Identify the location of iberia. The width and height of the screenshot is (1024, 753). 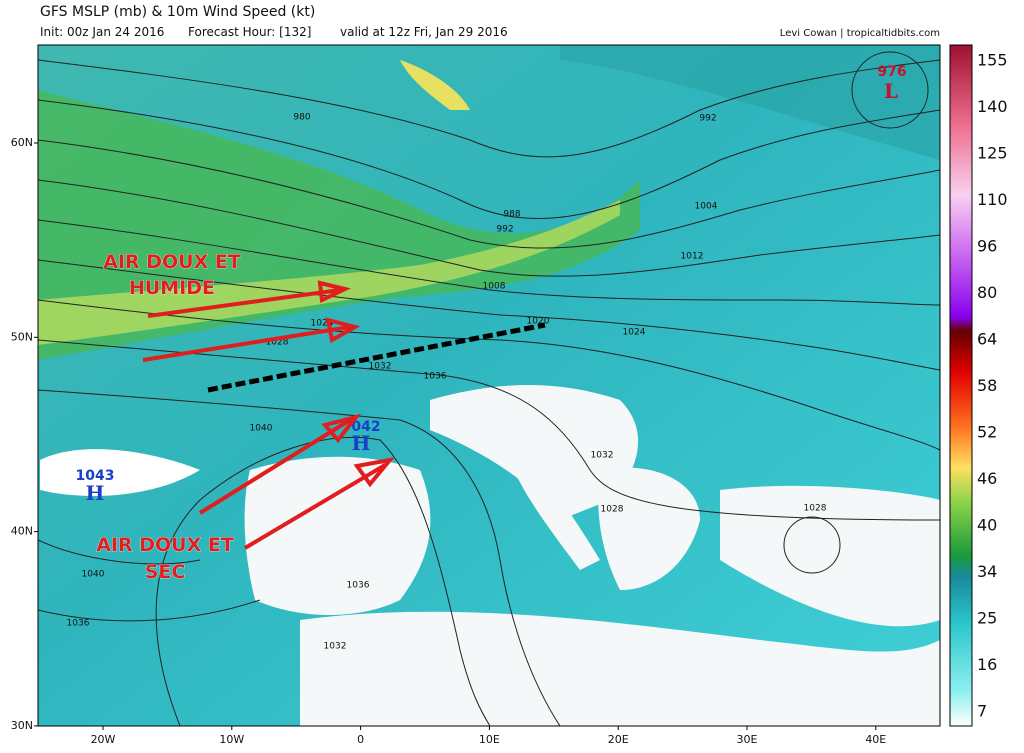
(337, 535).